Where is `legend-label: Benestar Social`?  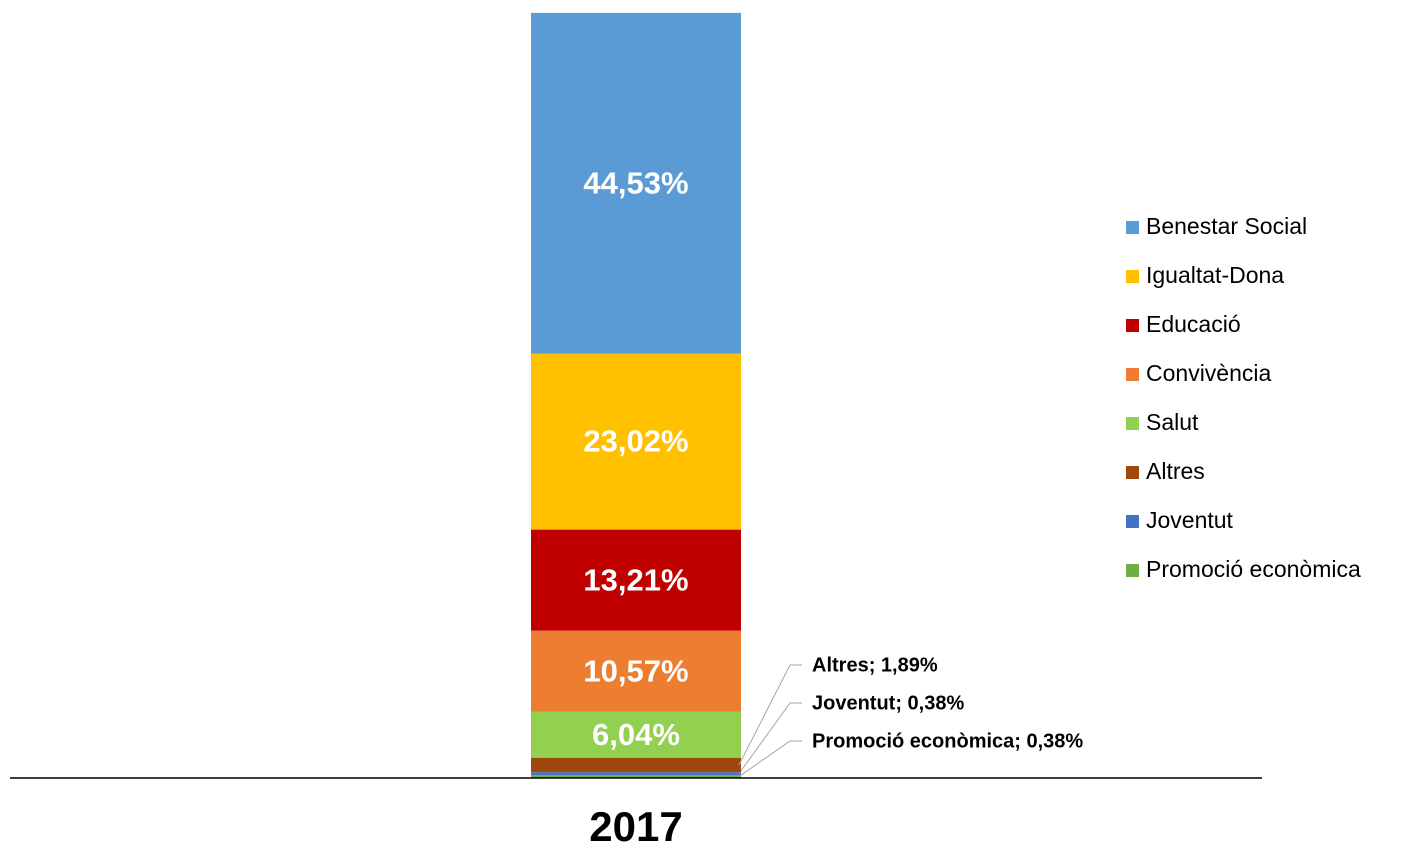
legend-label: Benestar Social is located at coordinates (1226, 226).